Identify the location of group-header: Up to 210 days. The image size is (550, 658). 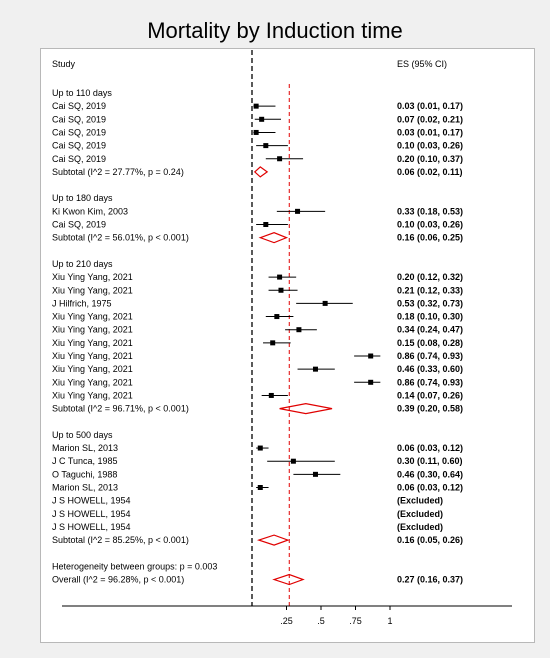
(82, 264).